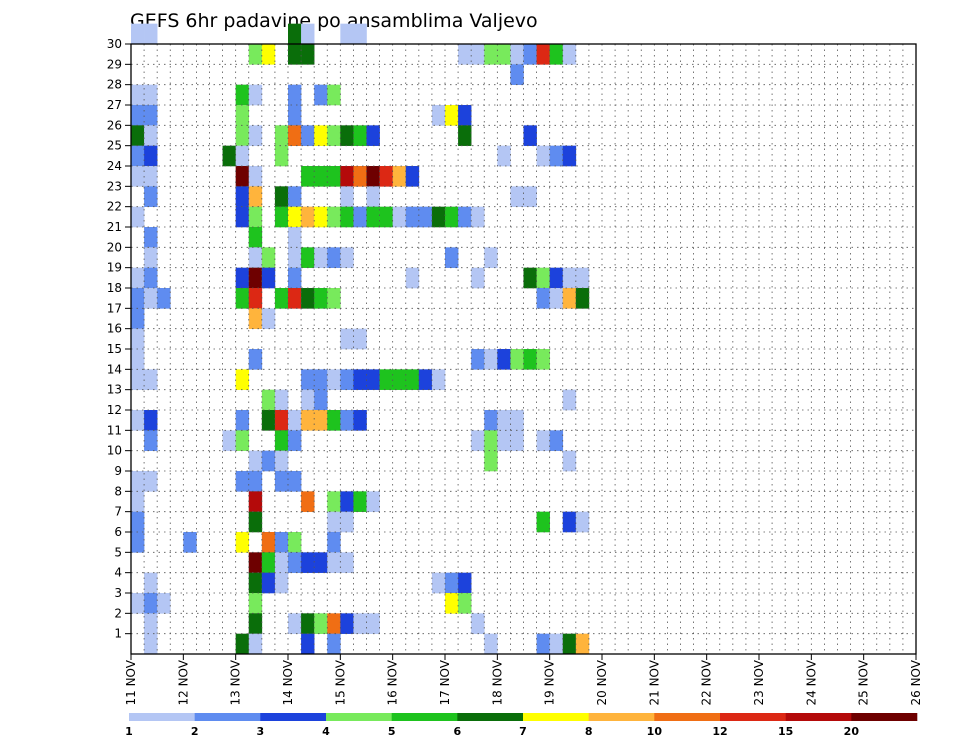 This screenshot has width=960, height=742. I want to click on x-tick-label: 26 NOV, so click(916, 682).